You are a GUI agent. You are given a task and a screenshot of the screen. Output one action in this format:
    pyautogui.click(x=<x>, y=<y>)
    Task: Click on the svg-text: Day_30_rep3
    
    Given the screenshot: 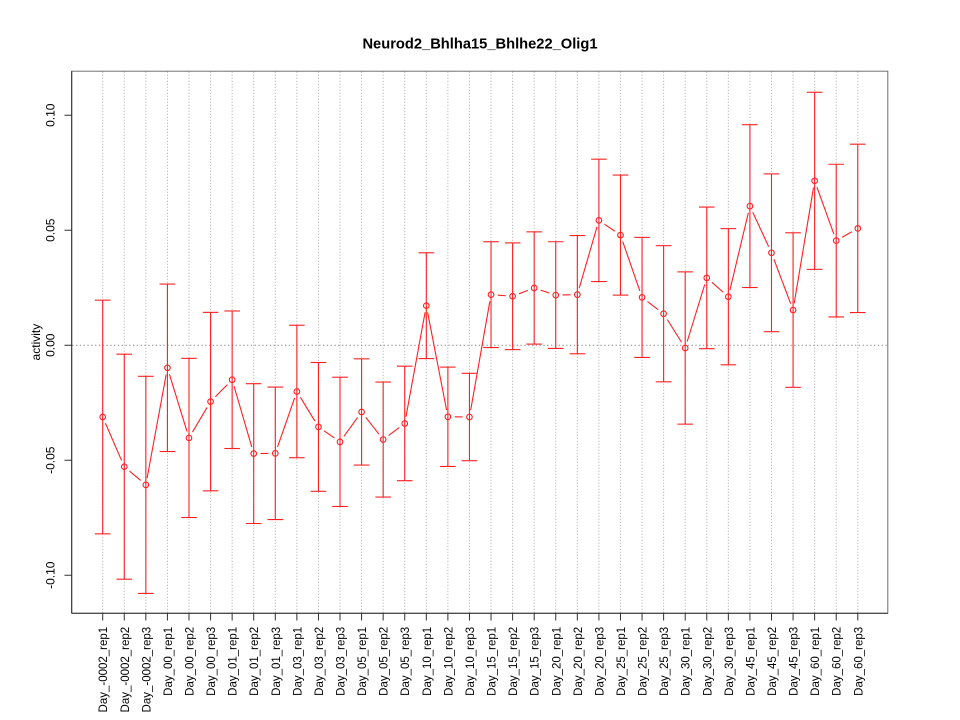 What is the action you would take?
    pyautogui.click(x=730, y=661)
    